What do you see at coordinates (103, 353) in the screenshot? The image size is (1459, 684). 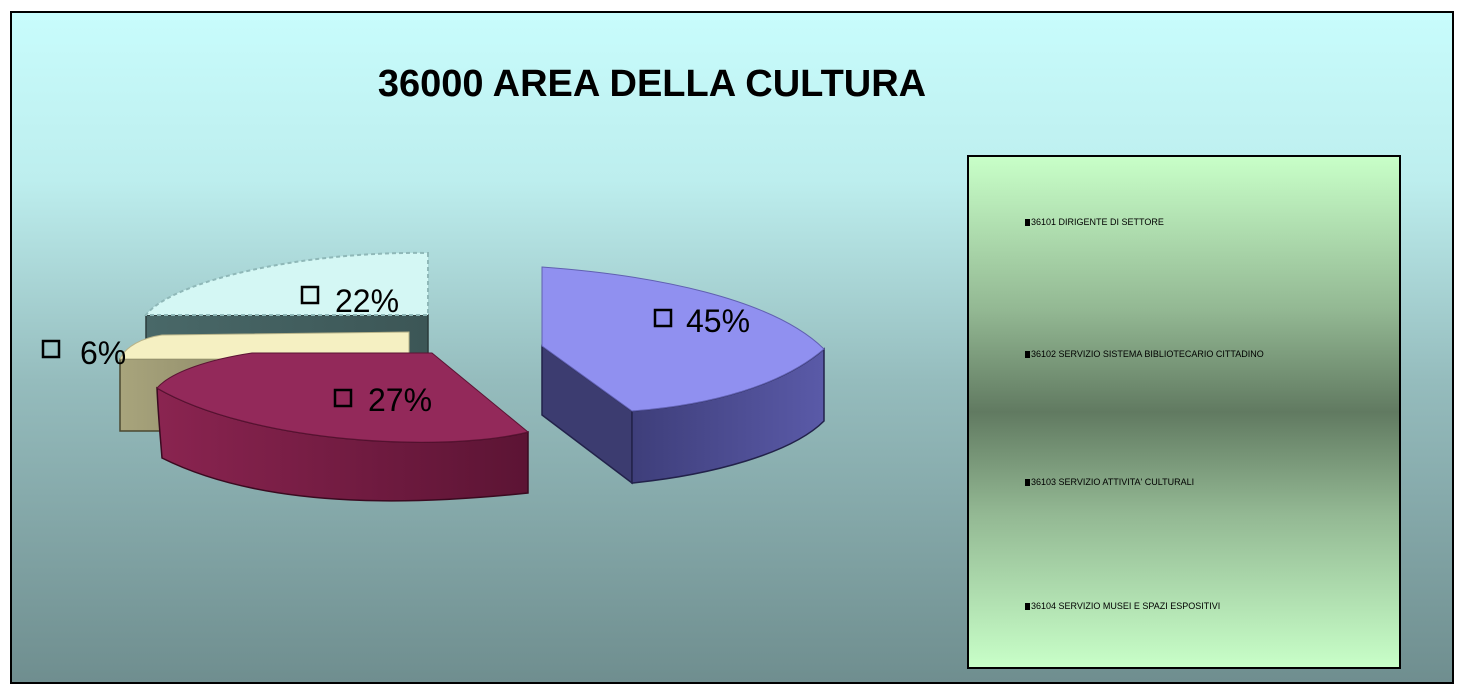 I see `data-label-text: 6%` at bounding box center [103, 353].